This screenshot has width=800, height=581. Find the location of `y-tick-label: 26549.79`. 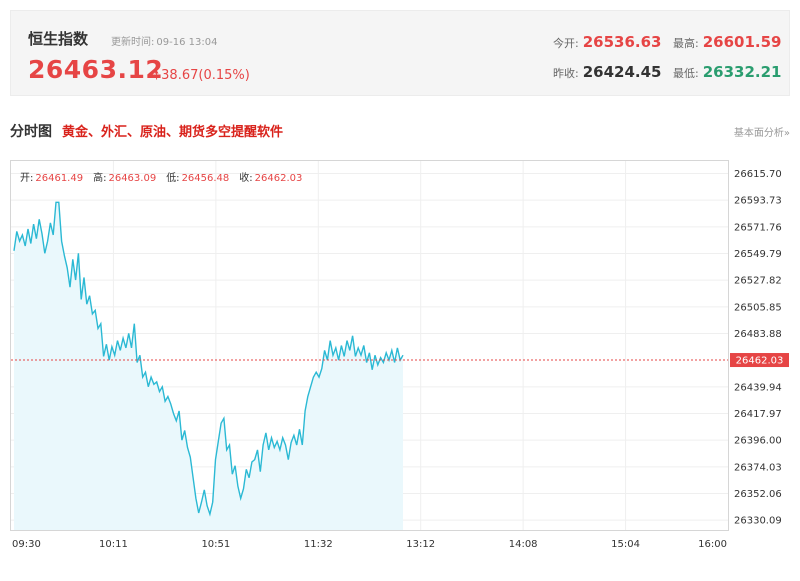

y-tick-label: 26549.79 is located at coordinates (758, 254).